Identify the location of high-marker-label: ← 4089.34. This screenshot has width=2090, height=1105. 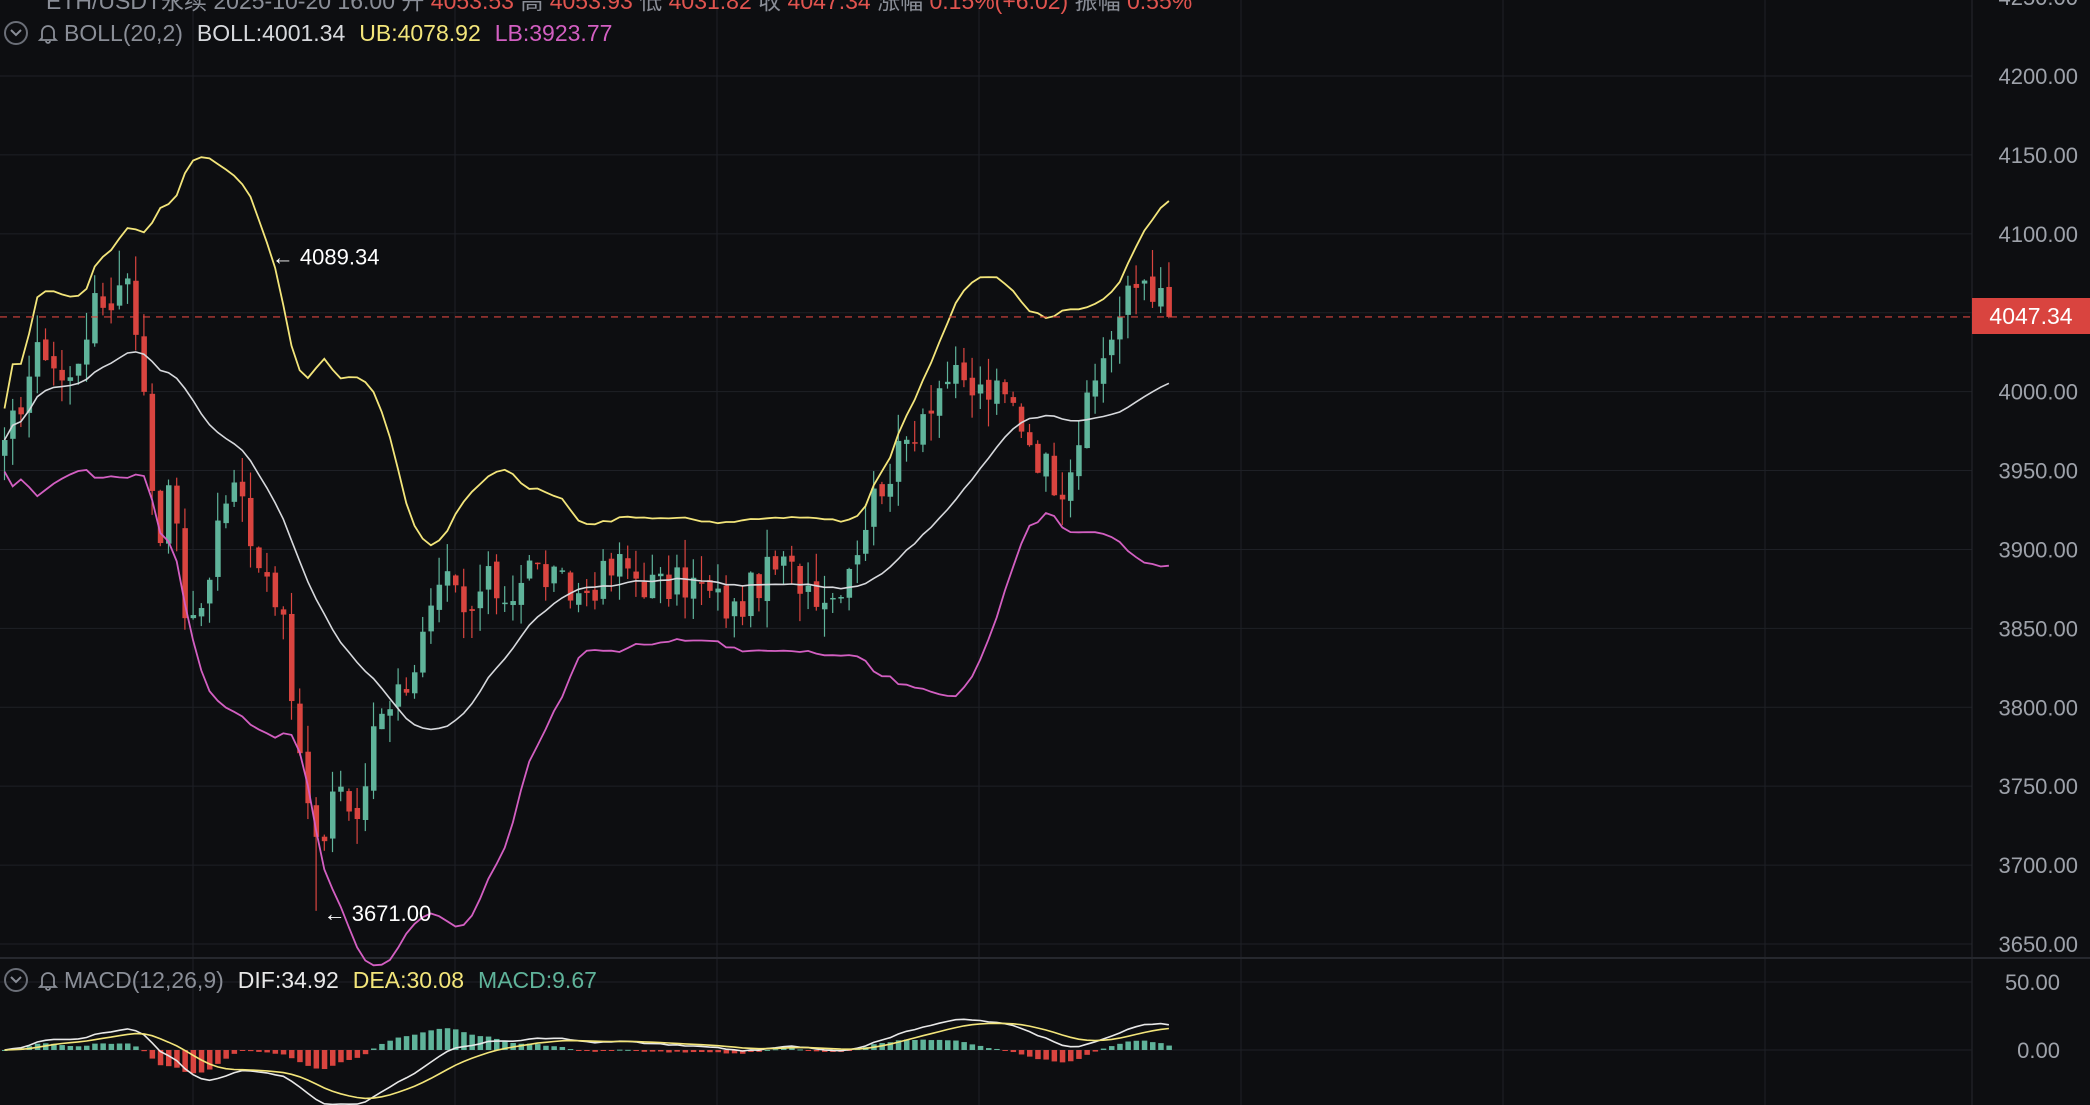
(326, 257).